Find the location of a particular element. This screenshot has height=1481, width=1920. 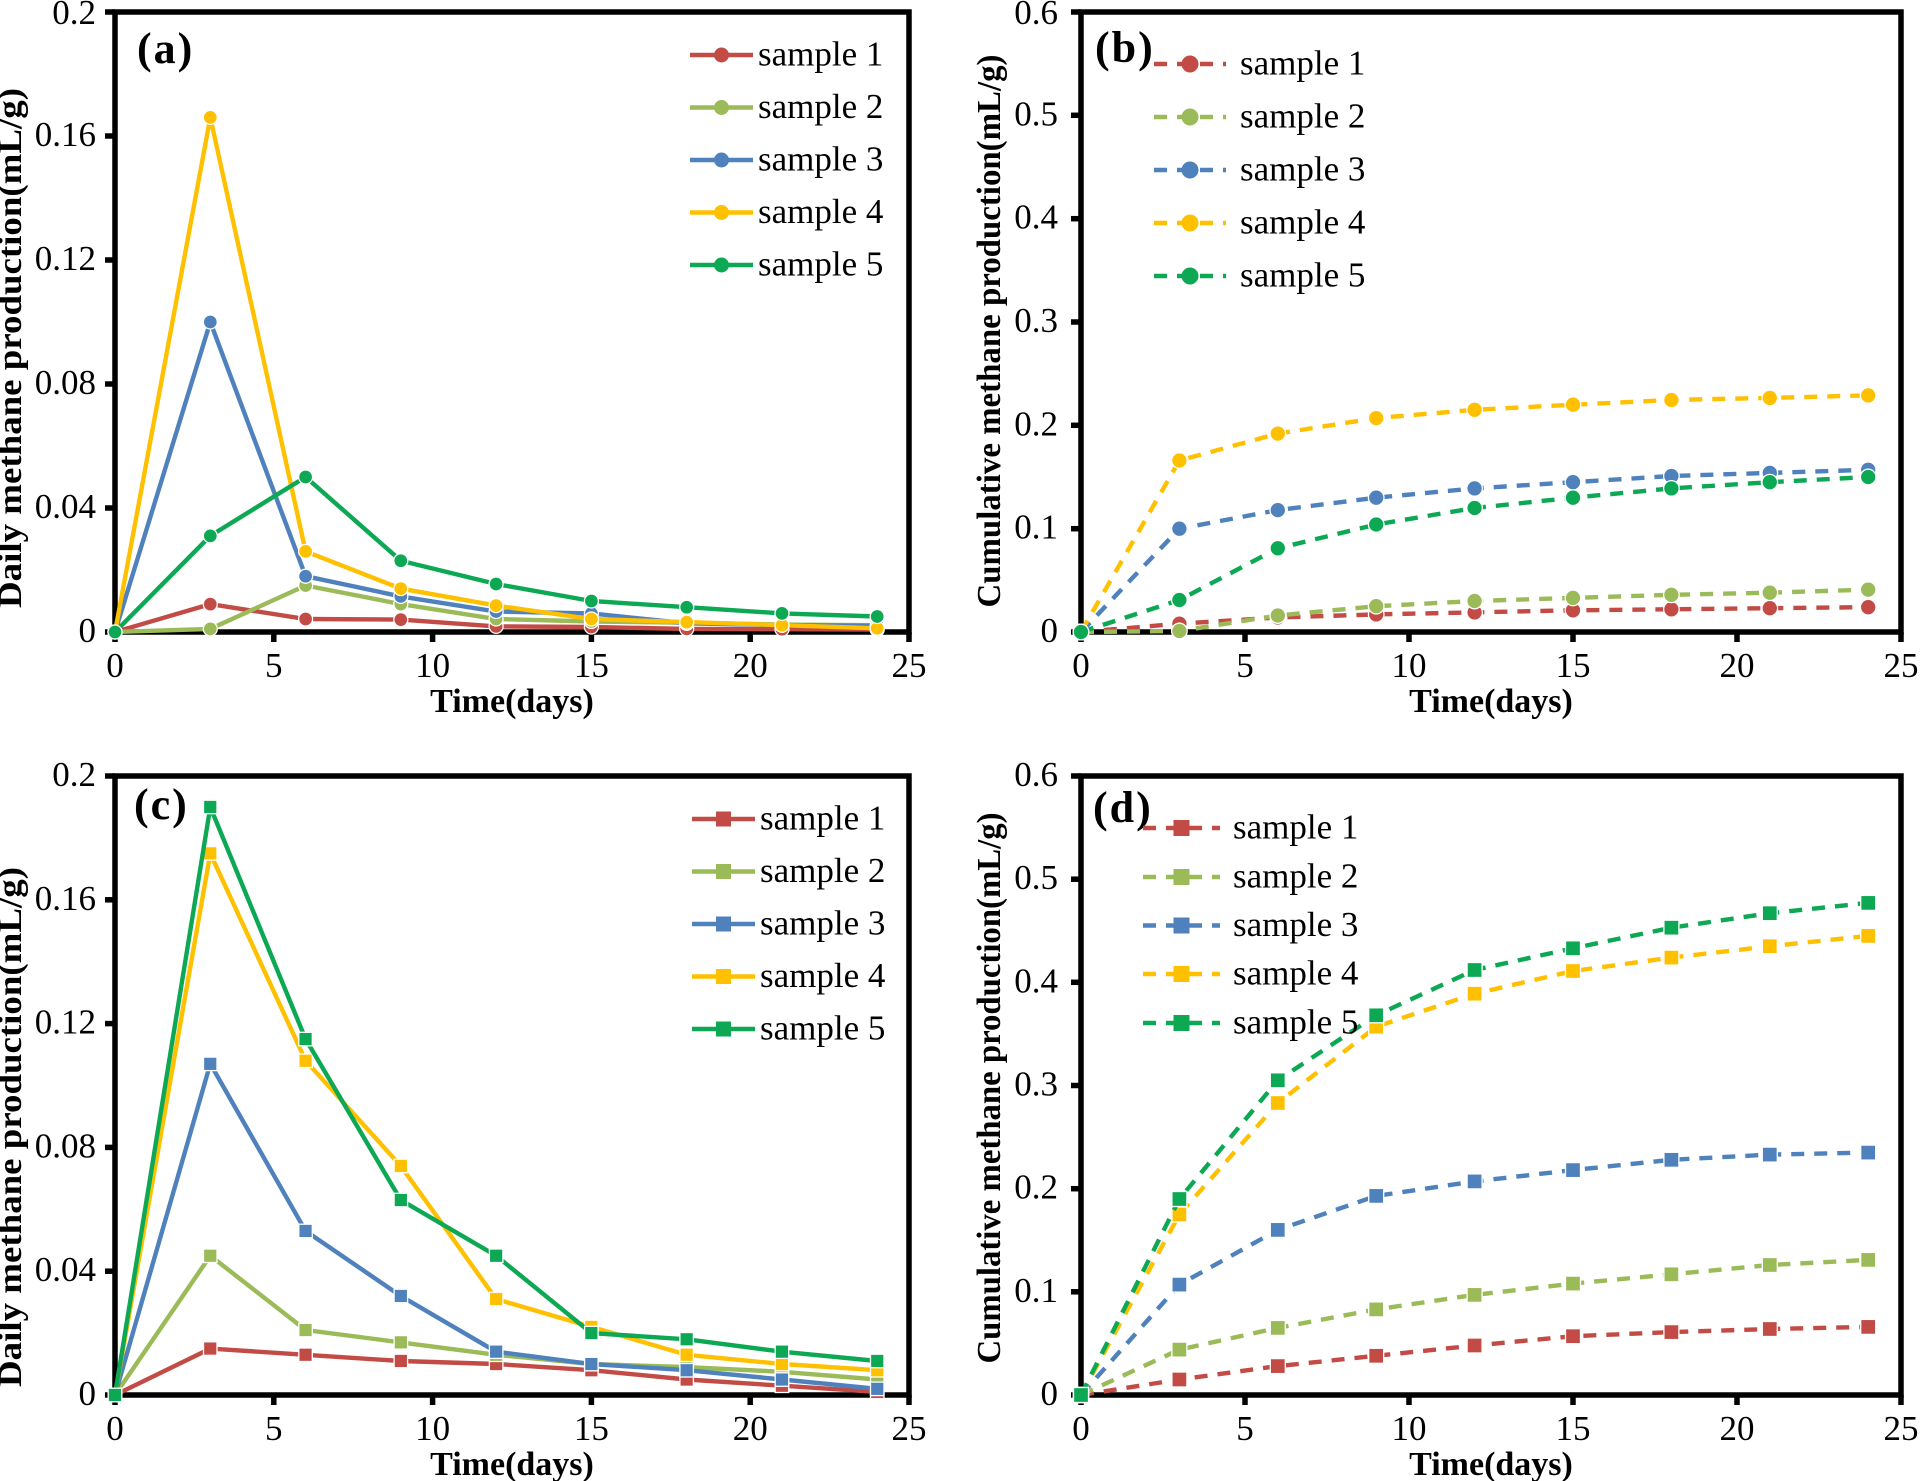

svg-text: (c) is located at coordinates (161, 804).